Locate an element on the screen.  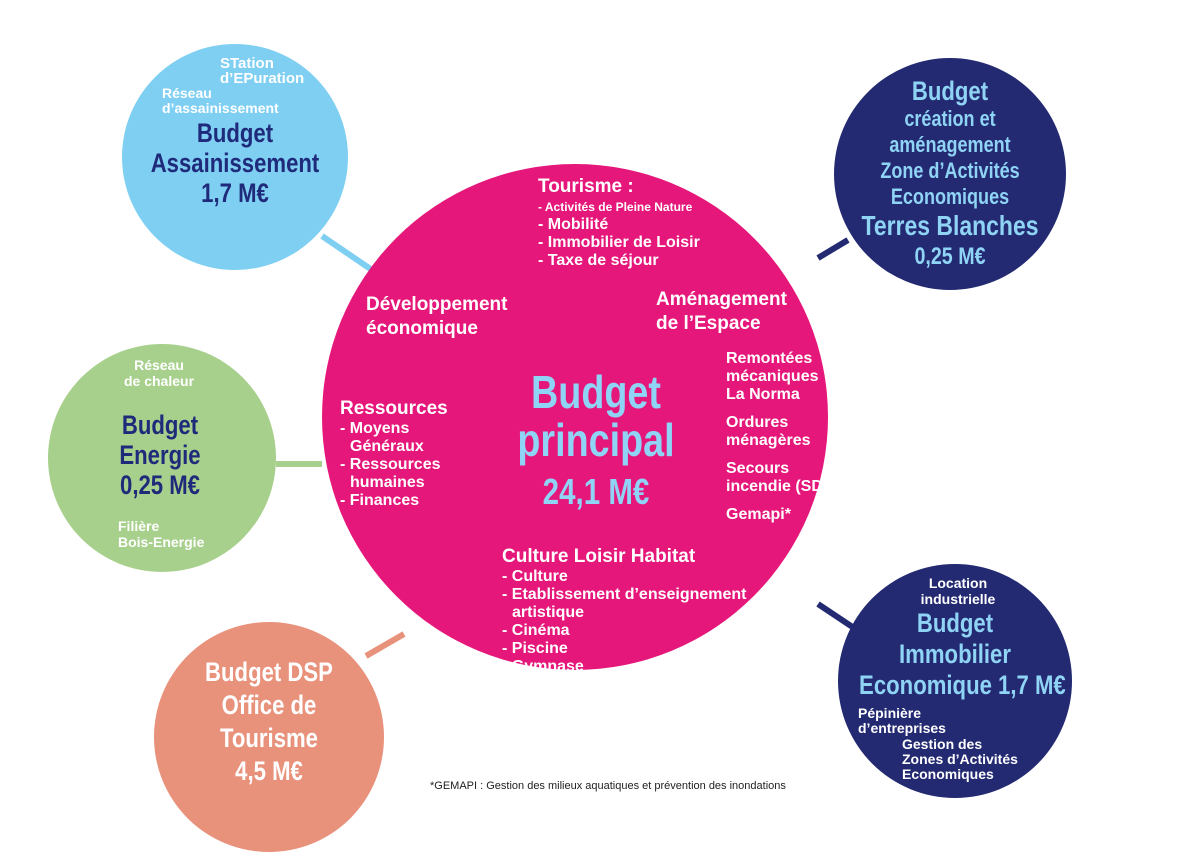
energie-title-line: Energie is located at coordinates (160, 455).